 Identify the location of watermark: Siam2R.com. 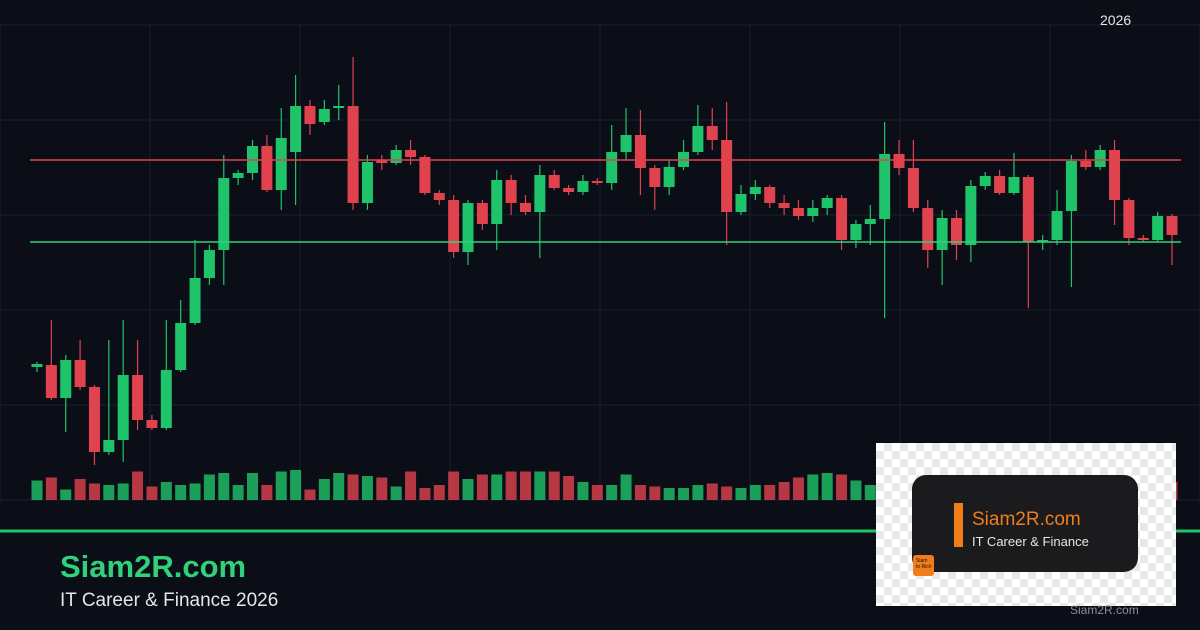
(1104, 610).